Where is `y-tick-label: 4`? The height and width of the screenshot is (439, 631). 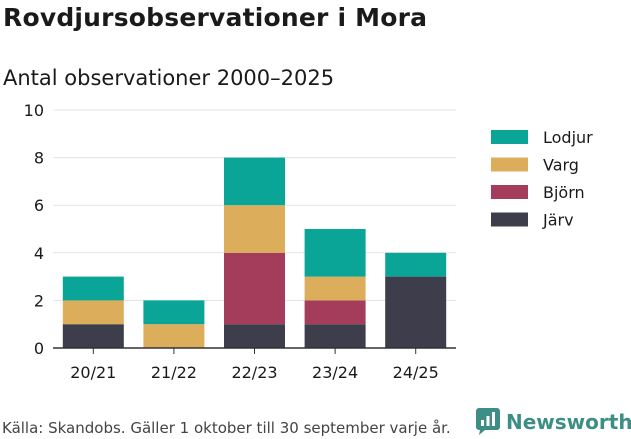
y-tick-label: 4 is located at coordinates (39, 253).